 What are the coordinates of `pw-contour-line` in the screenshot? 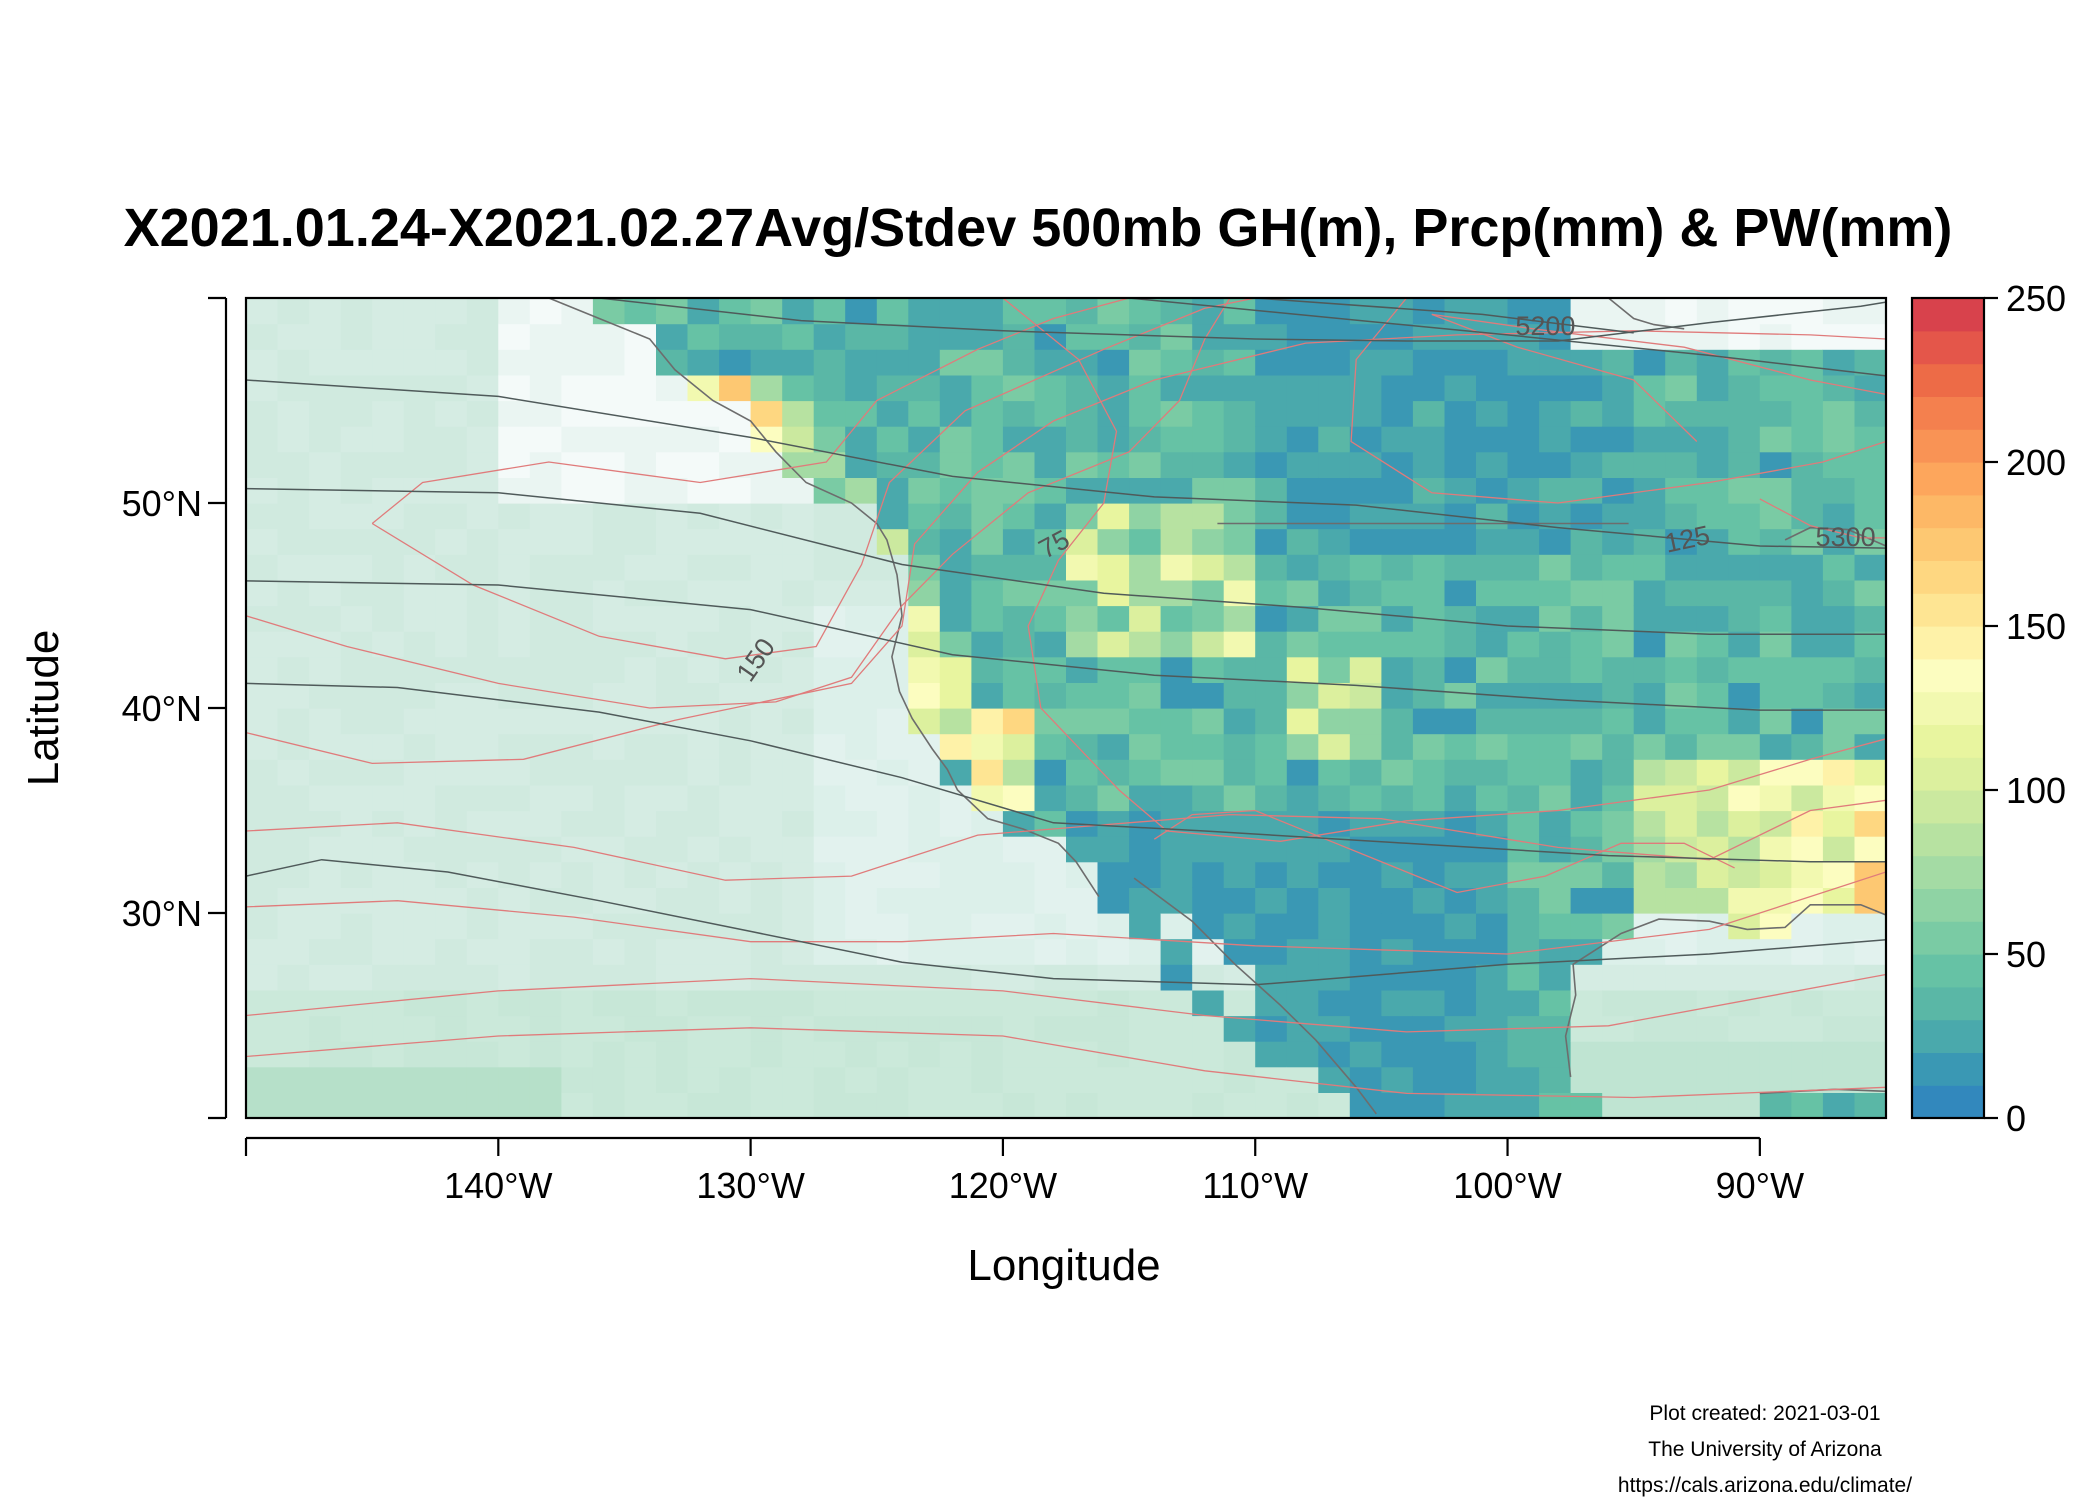 It's located at (1066, 913).